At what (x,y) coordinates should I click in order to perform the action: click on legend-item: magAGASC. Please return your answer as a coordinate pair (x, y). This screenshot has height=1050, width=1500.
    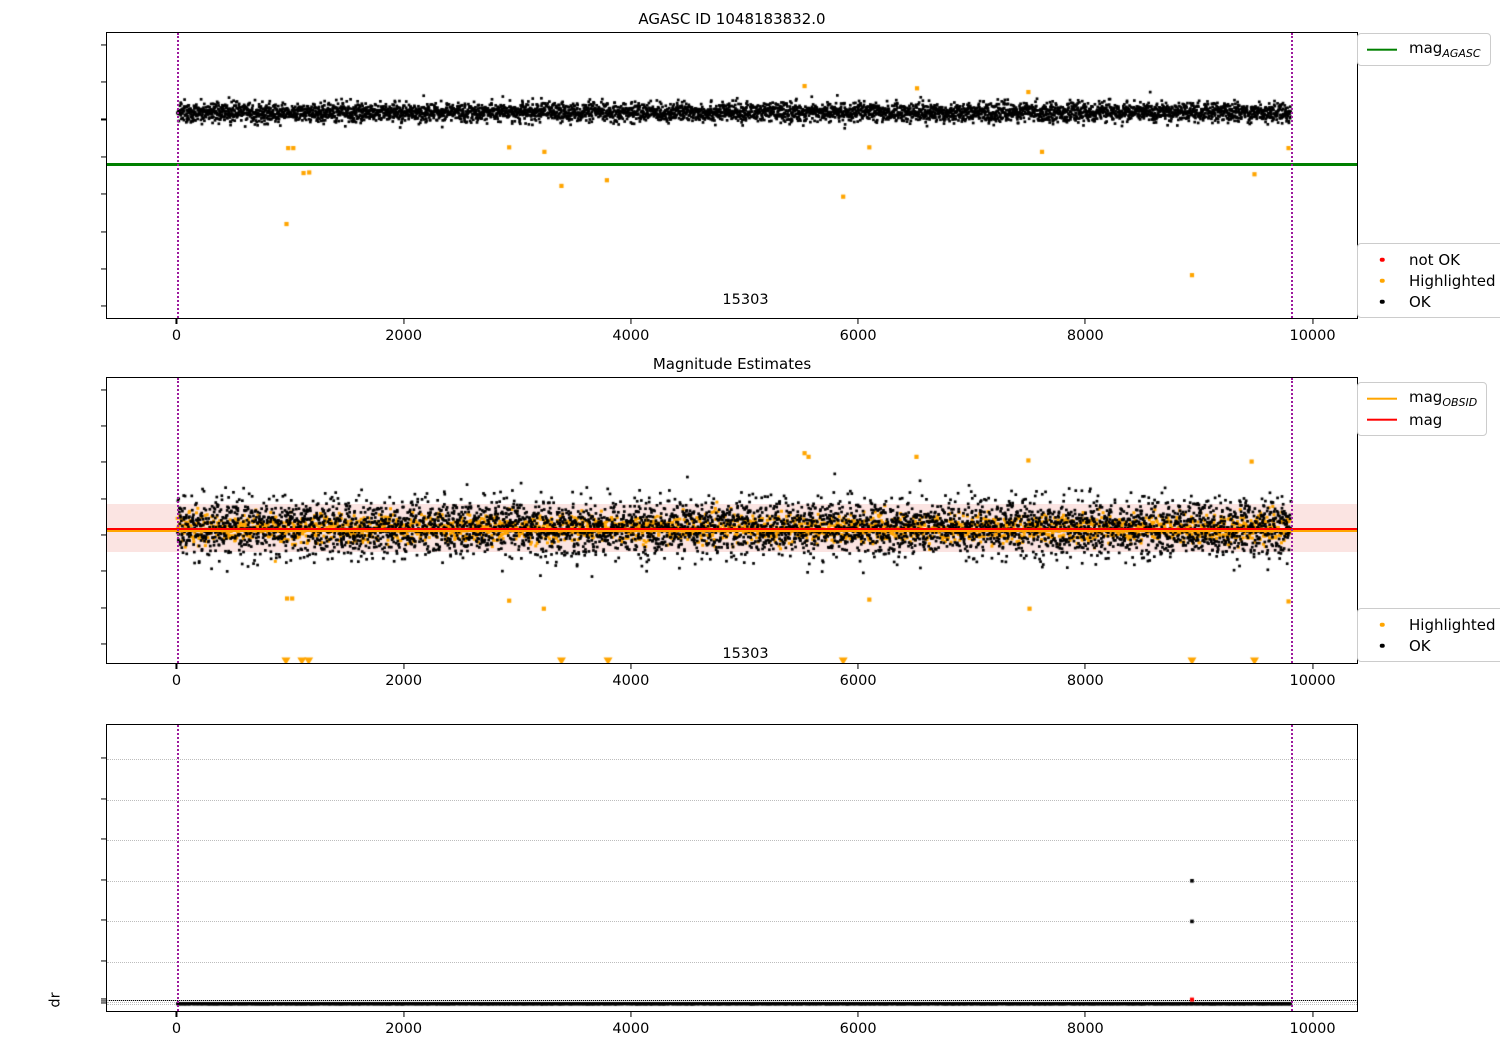
    Looking at the image, I should click on (1423, 49).